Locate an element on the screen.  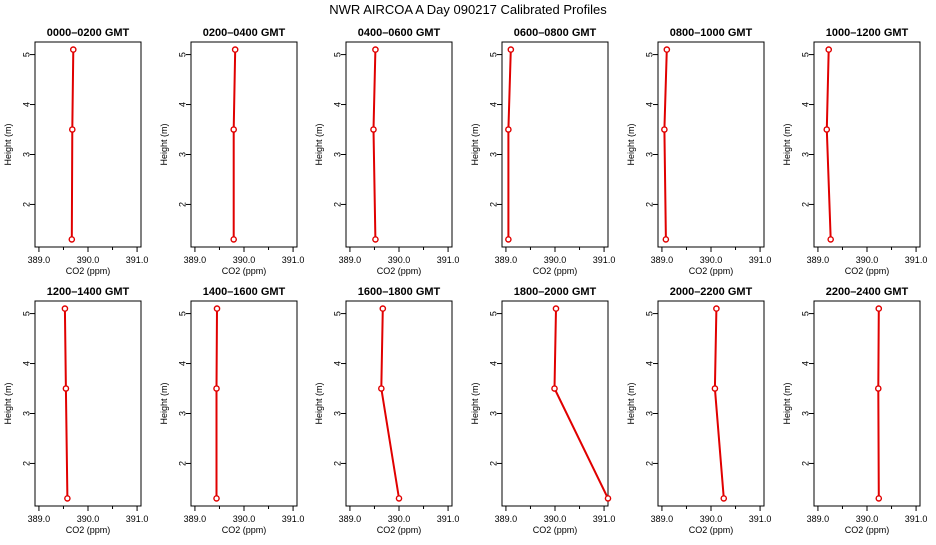
panel-title: 1400–1600 GMT is located at coordinates (244, 292).